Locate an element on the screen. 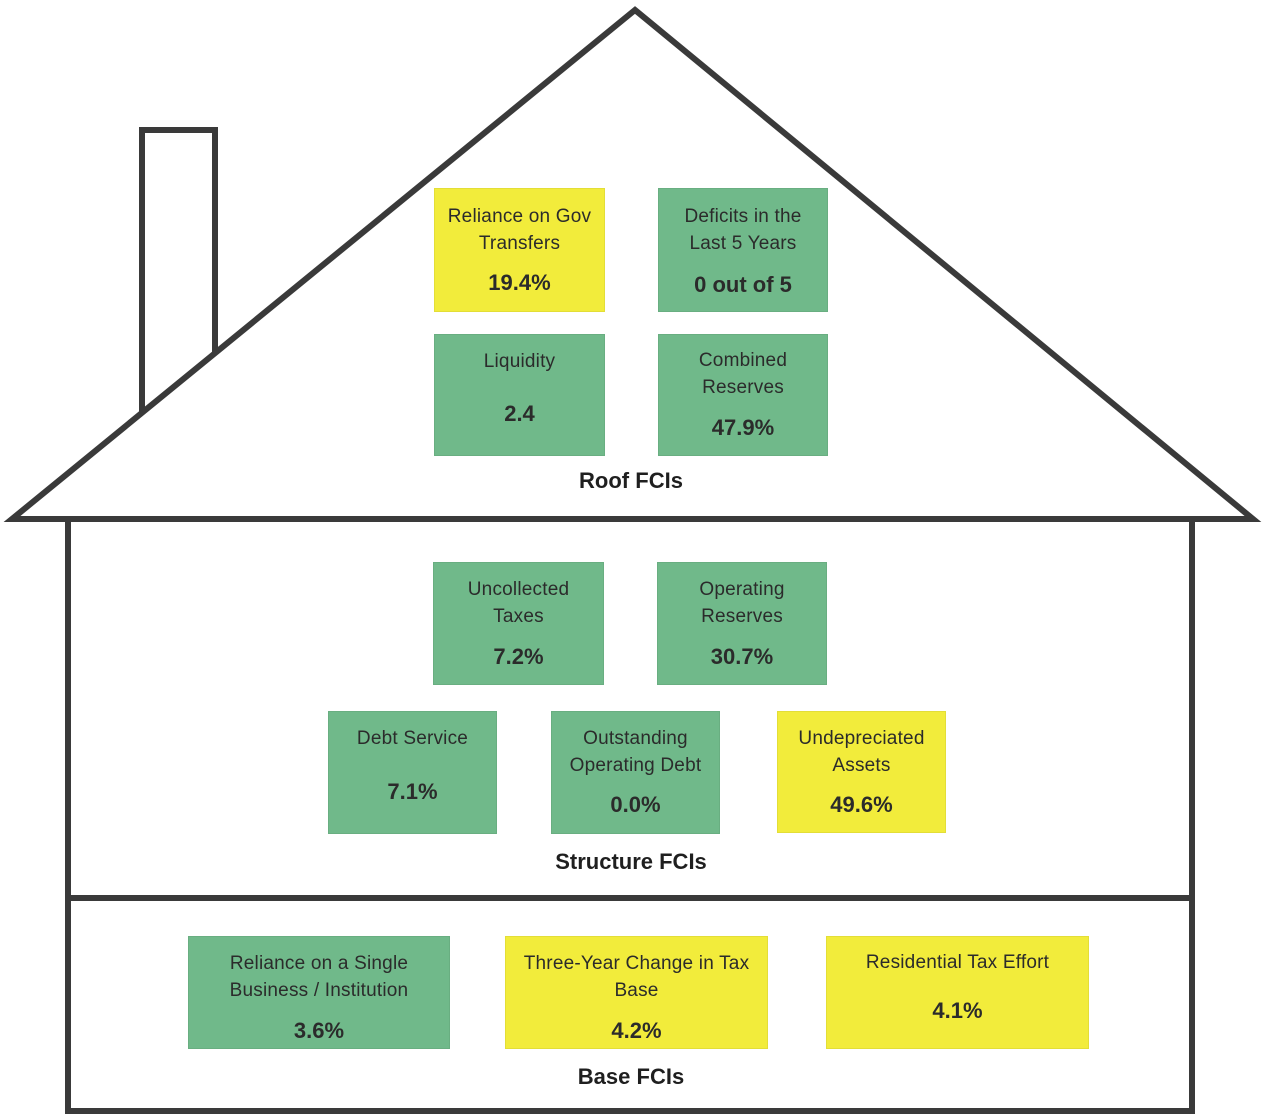 This screenshot has width=1262, height=1114. fci-label-line: Liquidity is located at coordinates (519, 361).